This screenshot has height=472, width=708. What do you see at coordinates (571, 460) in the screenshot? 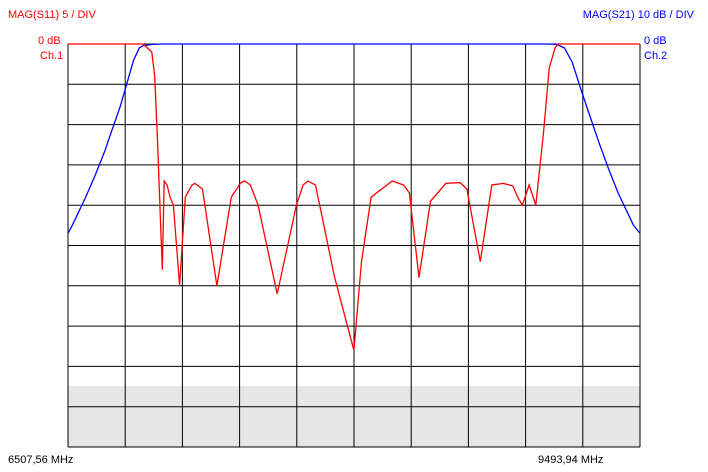
I see `x-stop-label: 9493,94 MHz` at bounding box center [571, 460].